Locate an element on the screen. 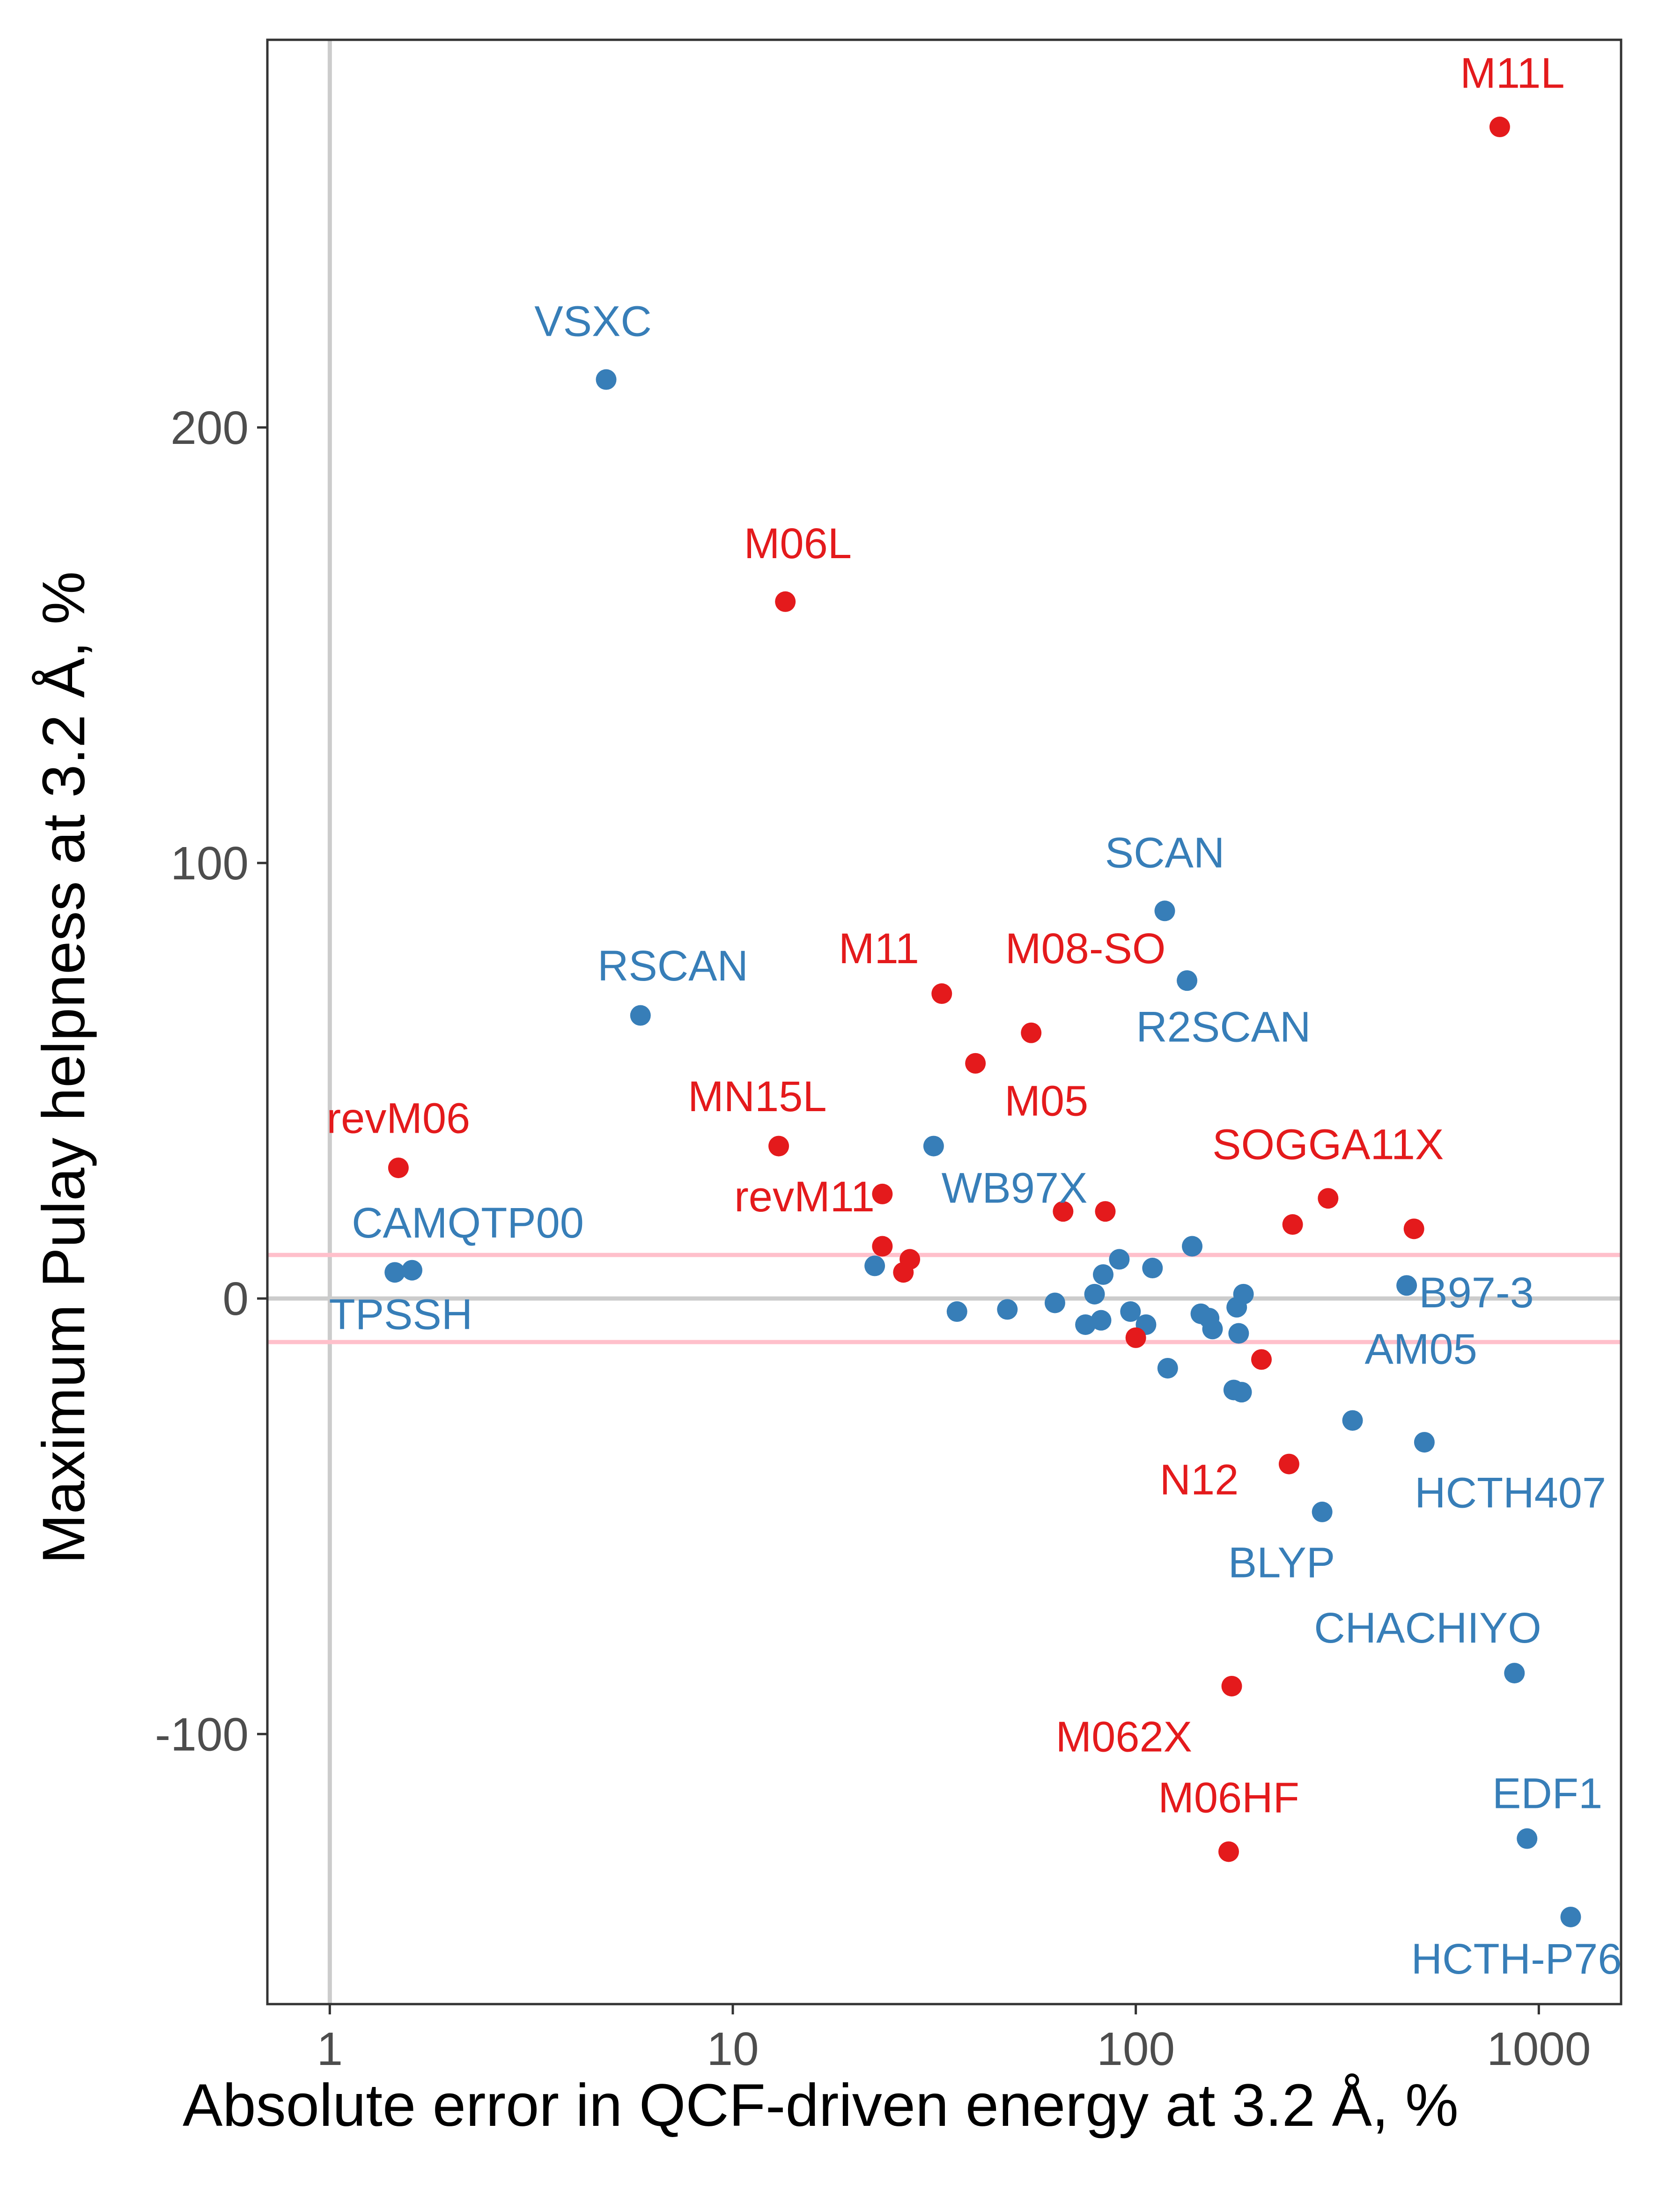  x-tick-label: 1000 is located at coordinates (1539, 2049).